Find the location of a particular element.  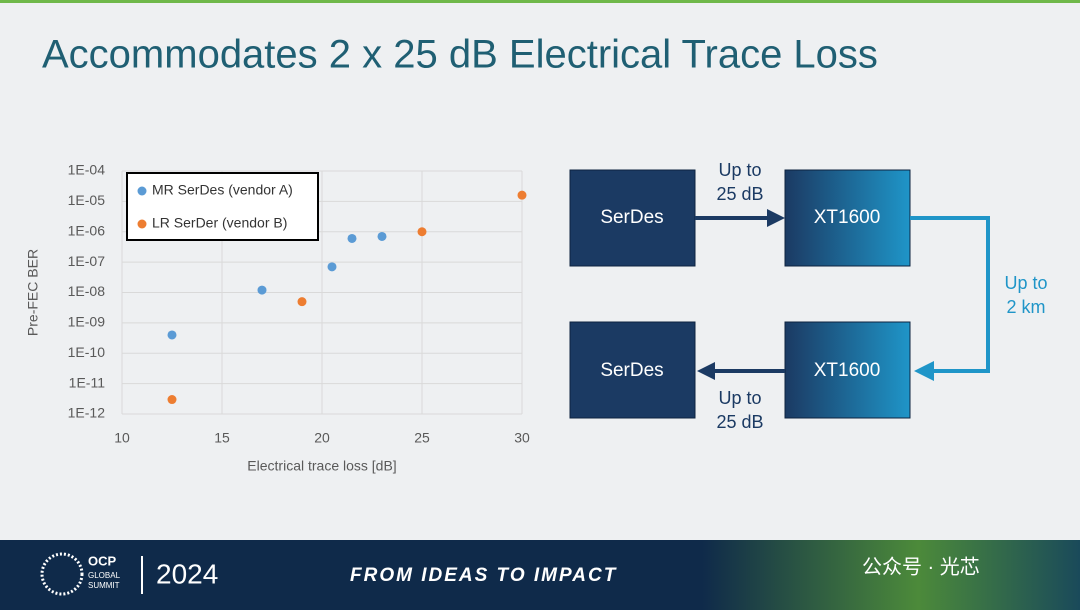

y-tick-label: 1E-05 is located at coordinates (87, 200).